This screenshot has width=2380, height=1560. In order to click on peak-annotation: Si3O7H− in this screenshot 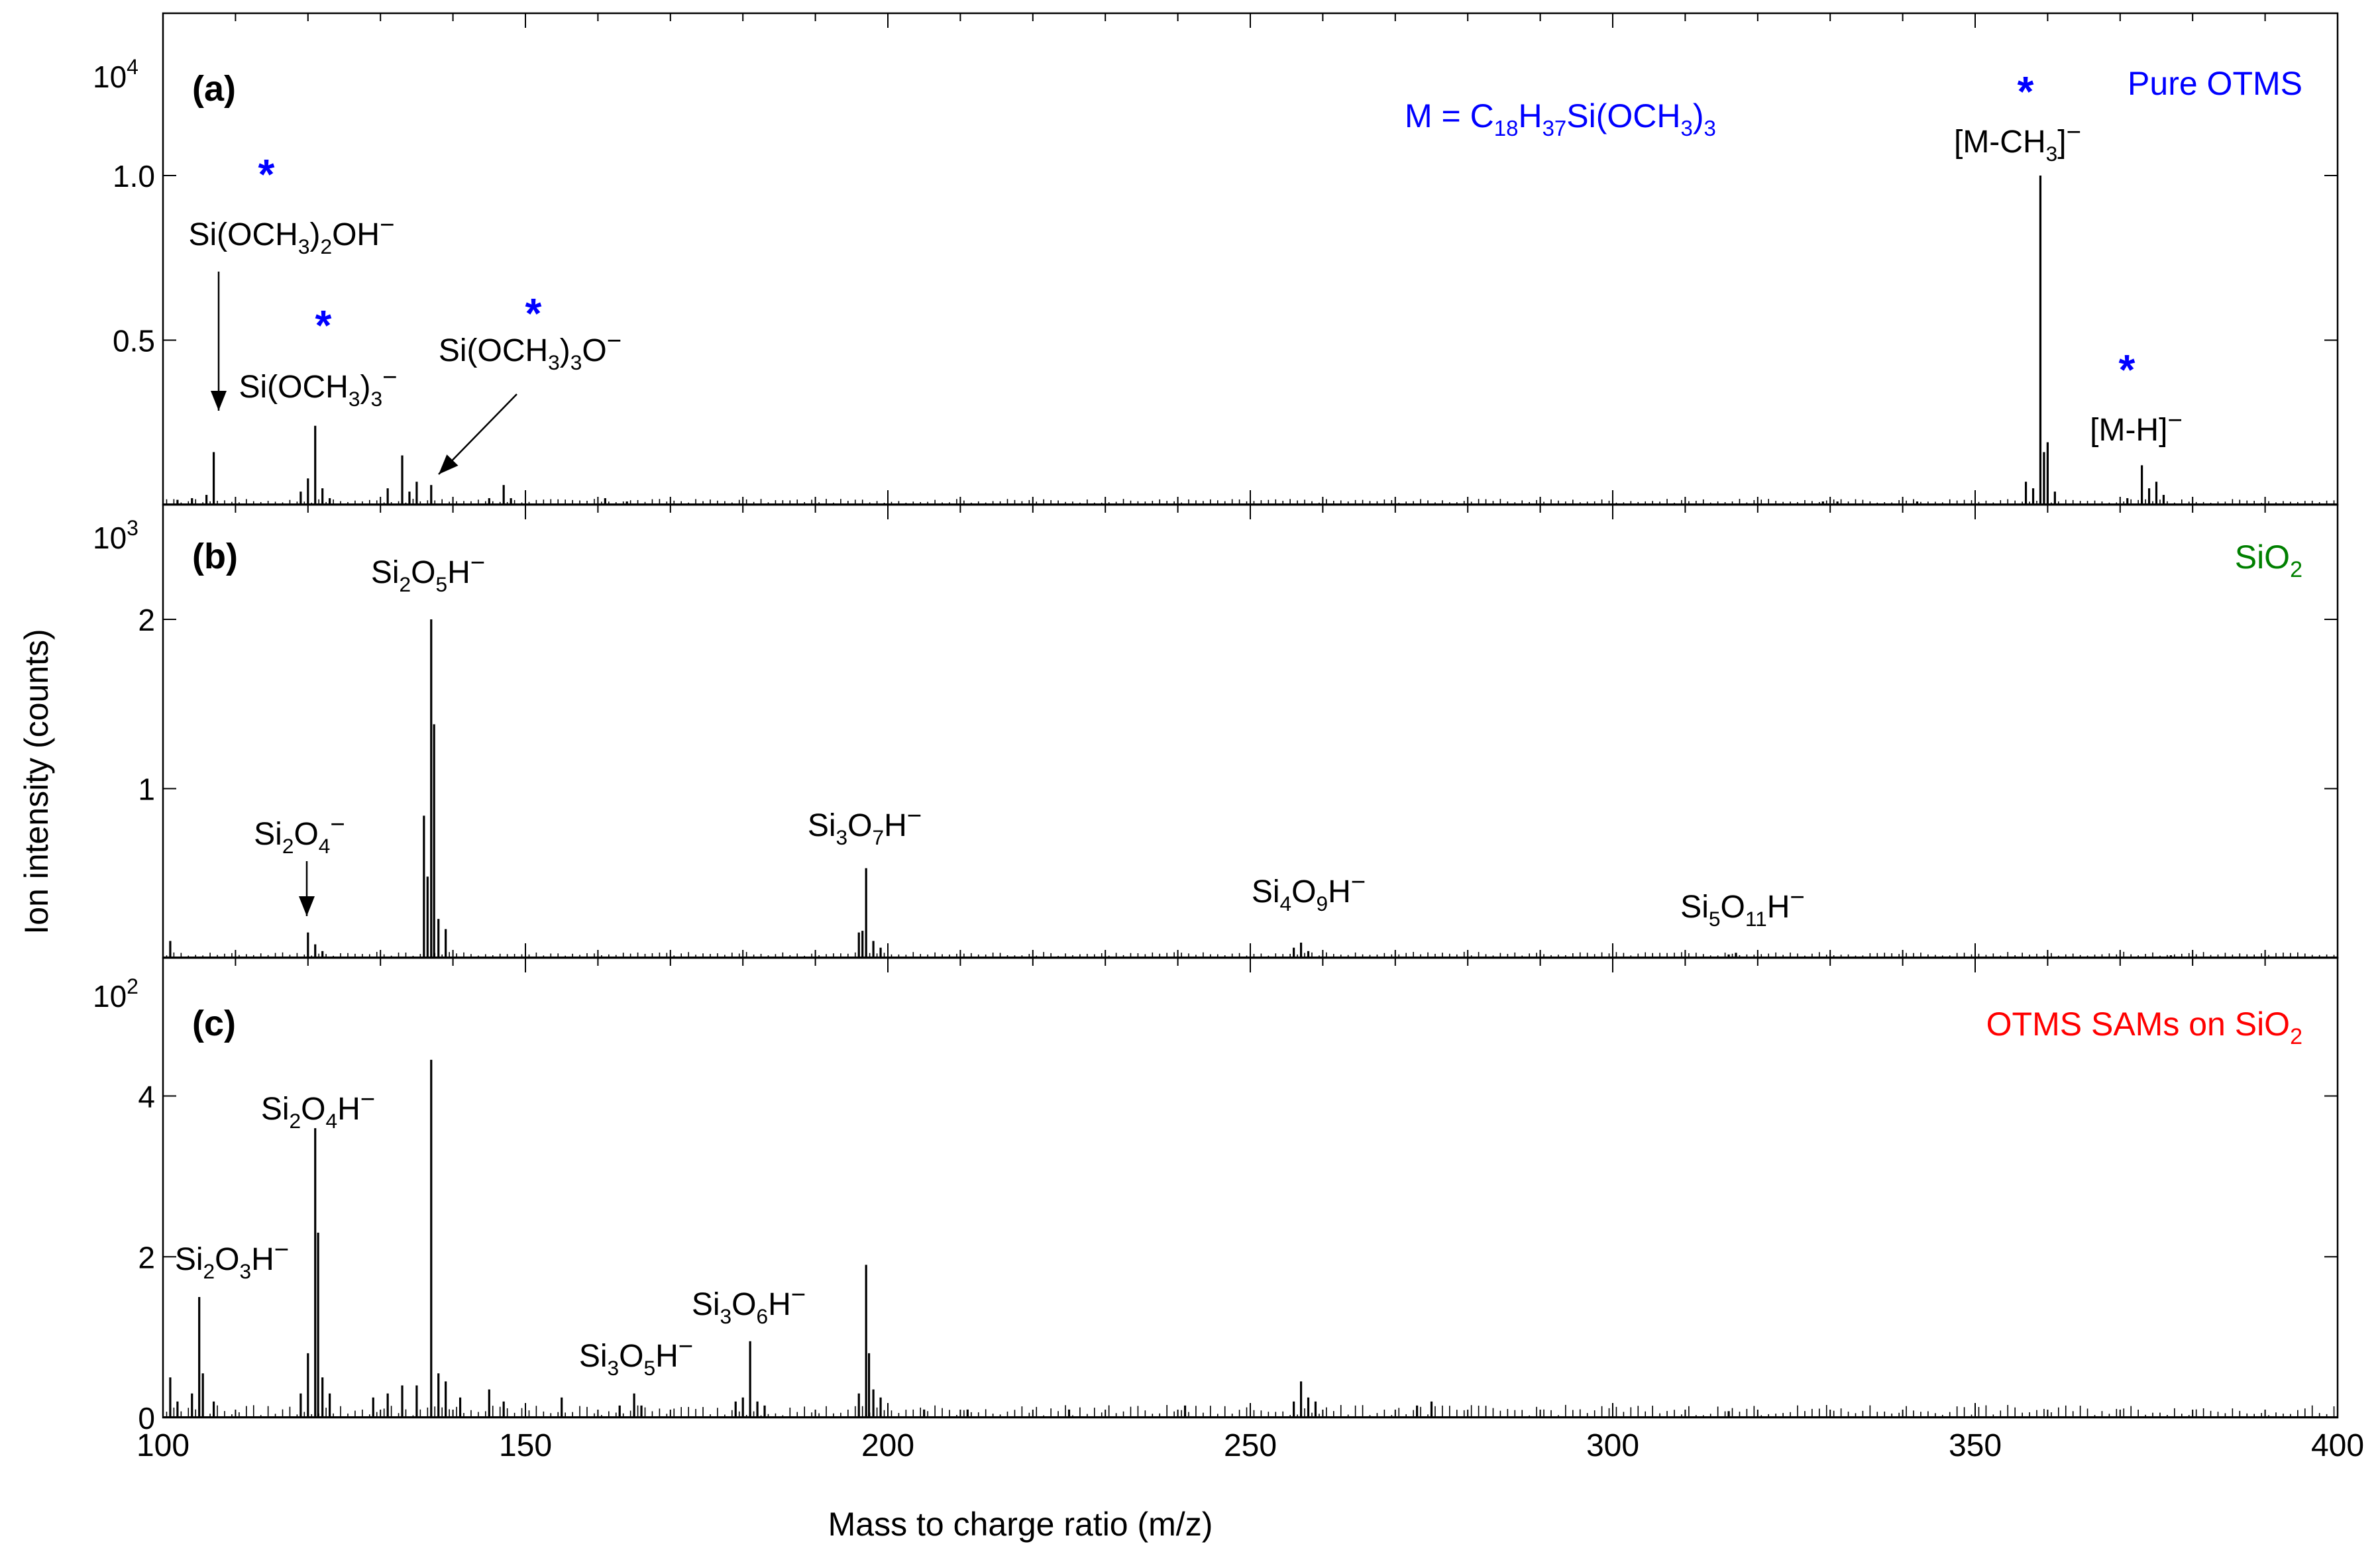, I will do `click(865, 825)`.